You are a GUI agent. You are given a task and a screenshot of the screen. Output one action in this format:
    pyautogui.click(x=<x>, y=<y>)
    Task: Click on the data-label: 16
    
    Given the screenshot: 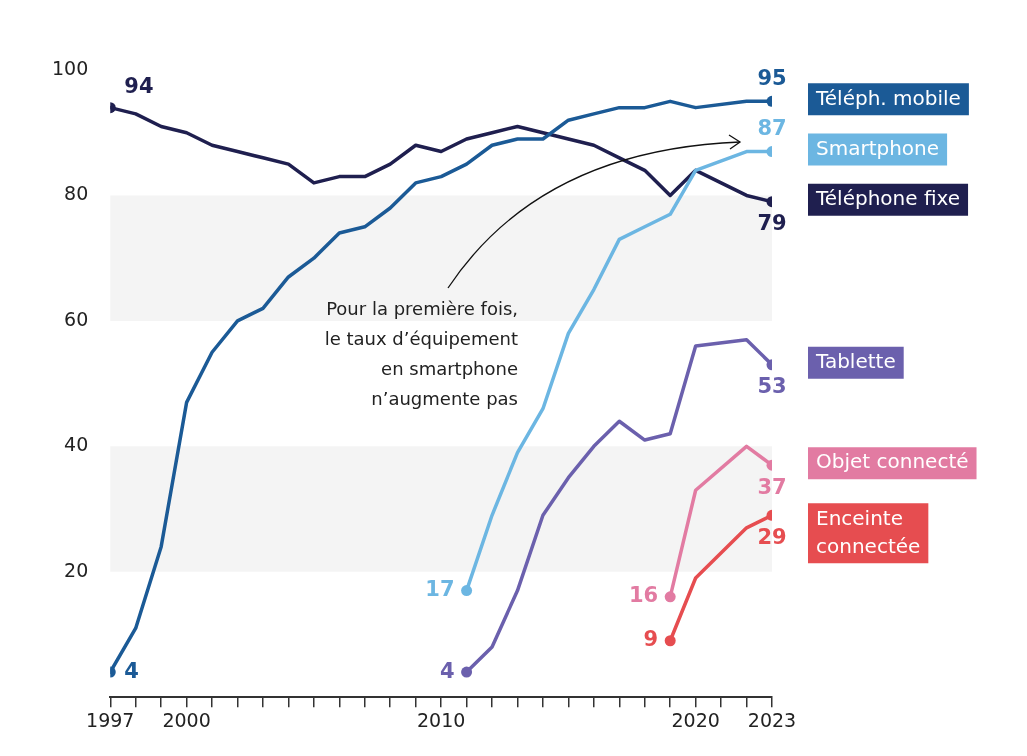 What is the action you would take?
    pyautogui.click(x=643, y=595)
    